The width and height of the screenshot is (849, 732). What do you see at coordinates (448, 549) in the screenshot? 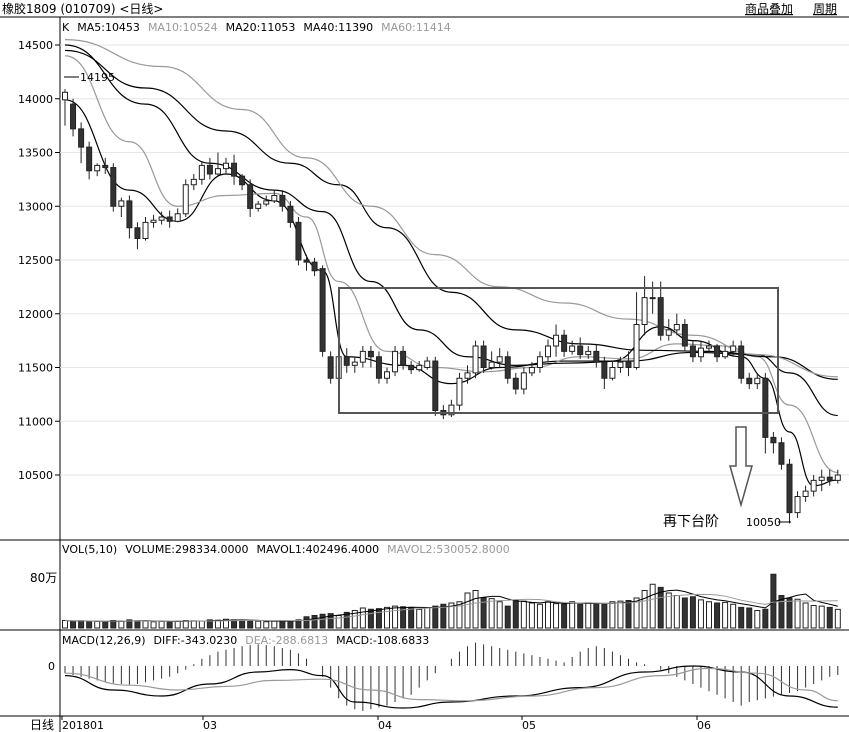
I see `legend-item: MAVOL2:530052.8000` at bounding box center [448, 549].